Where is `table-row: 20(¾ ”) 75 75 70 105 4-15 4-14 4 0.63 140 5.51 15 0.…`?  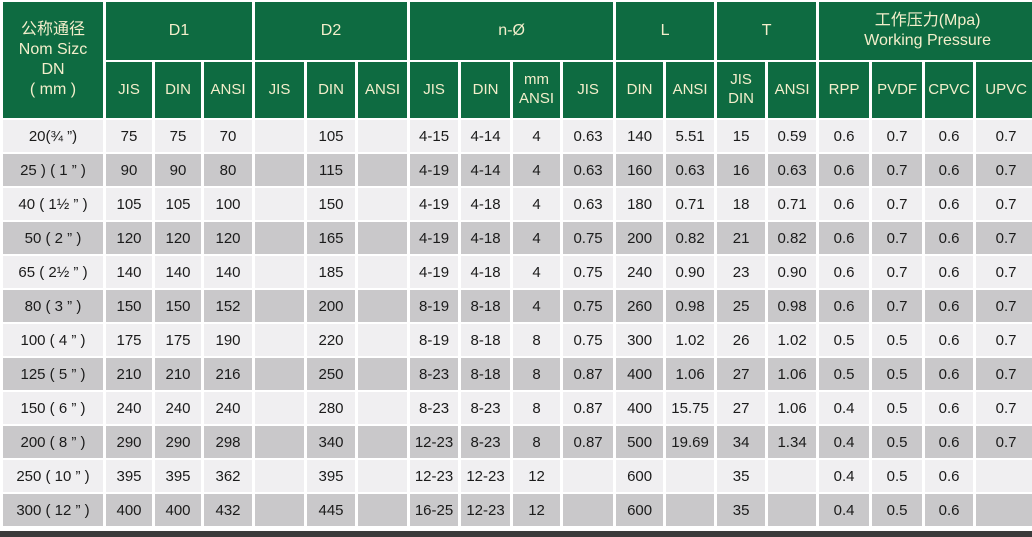
table-row: 20(¾ ”) 75 75 70 105 4-15 4-14 4 0.63 140 5.51 15 0.… is located at coordinates (517, 136).